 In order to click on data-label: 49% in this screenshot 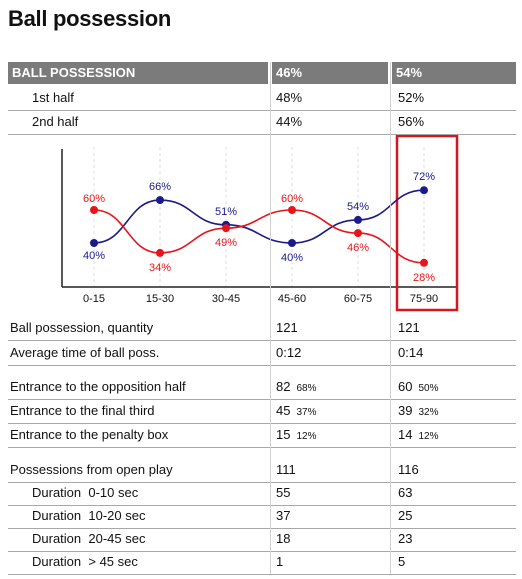, I will do `click(226, 243)`.